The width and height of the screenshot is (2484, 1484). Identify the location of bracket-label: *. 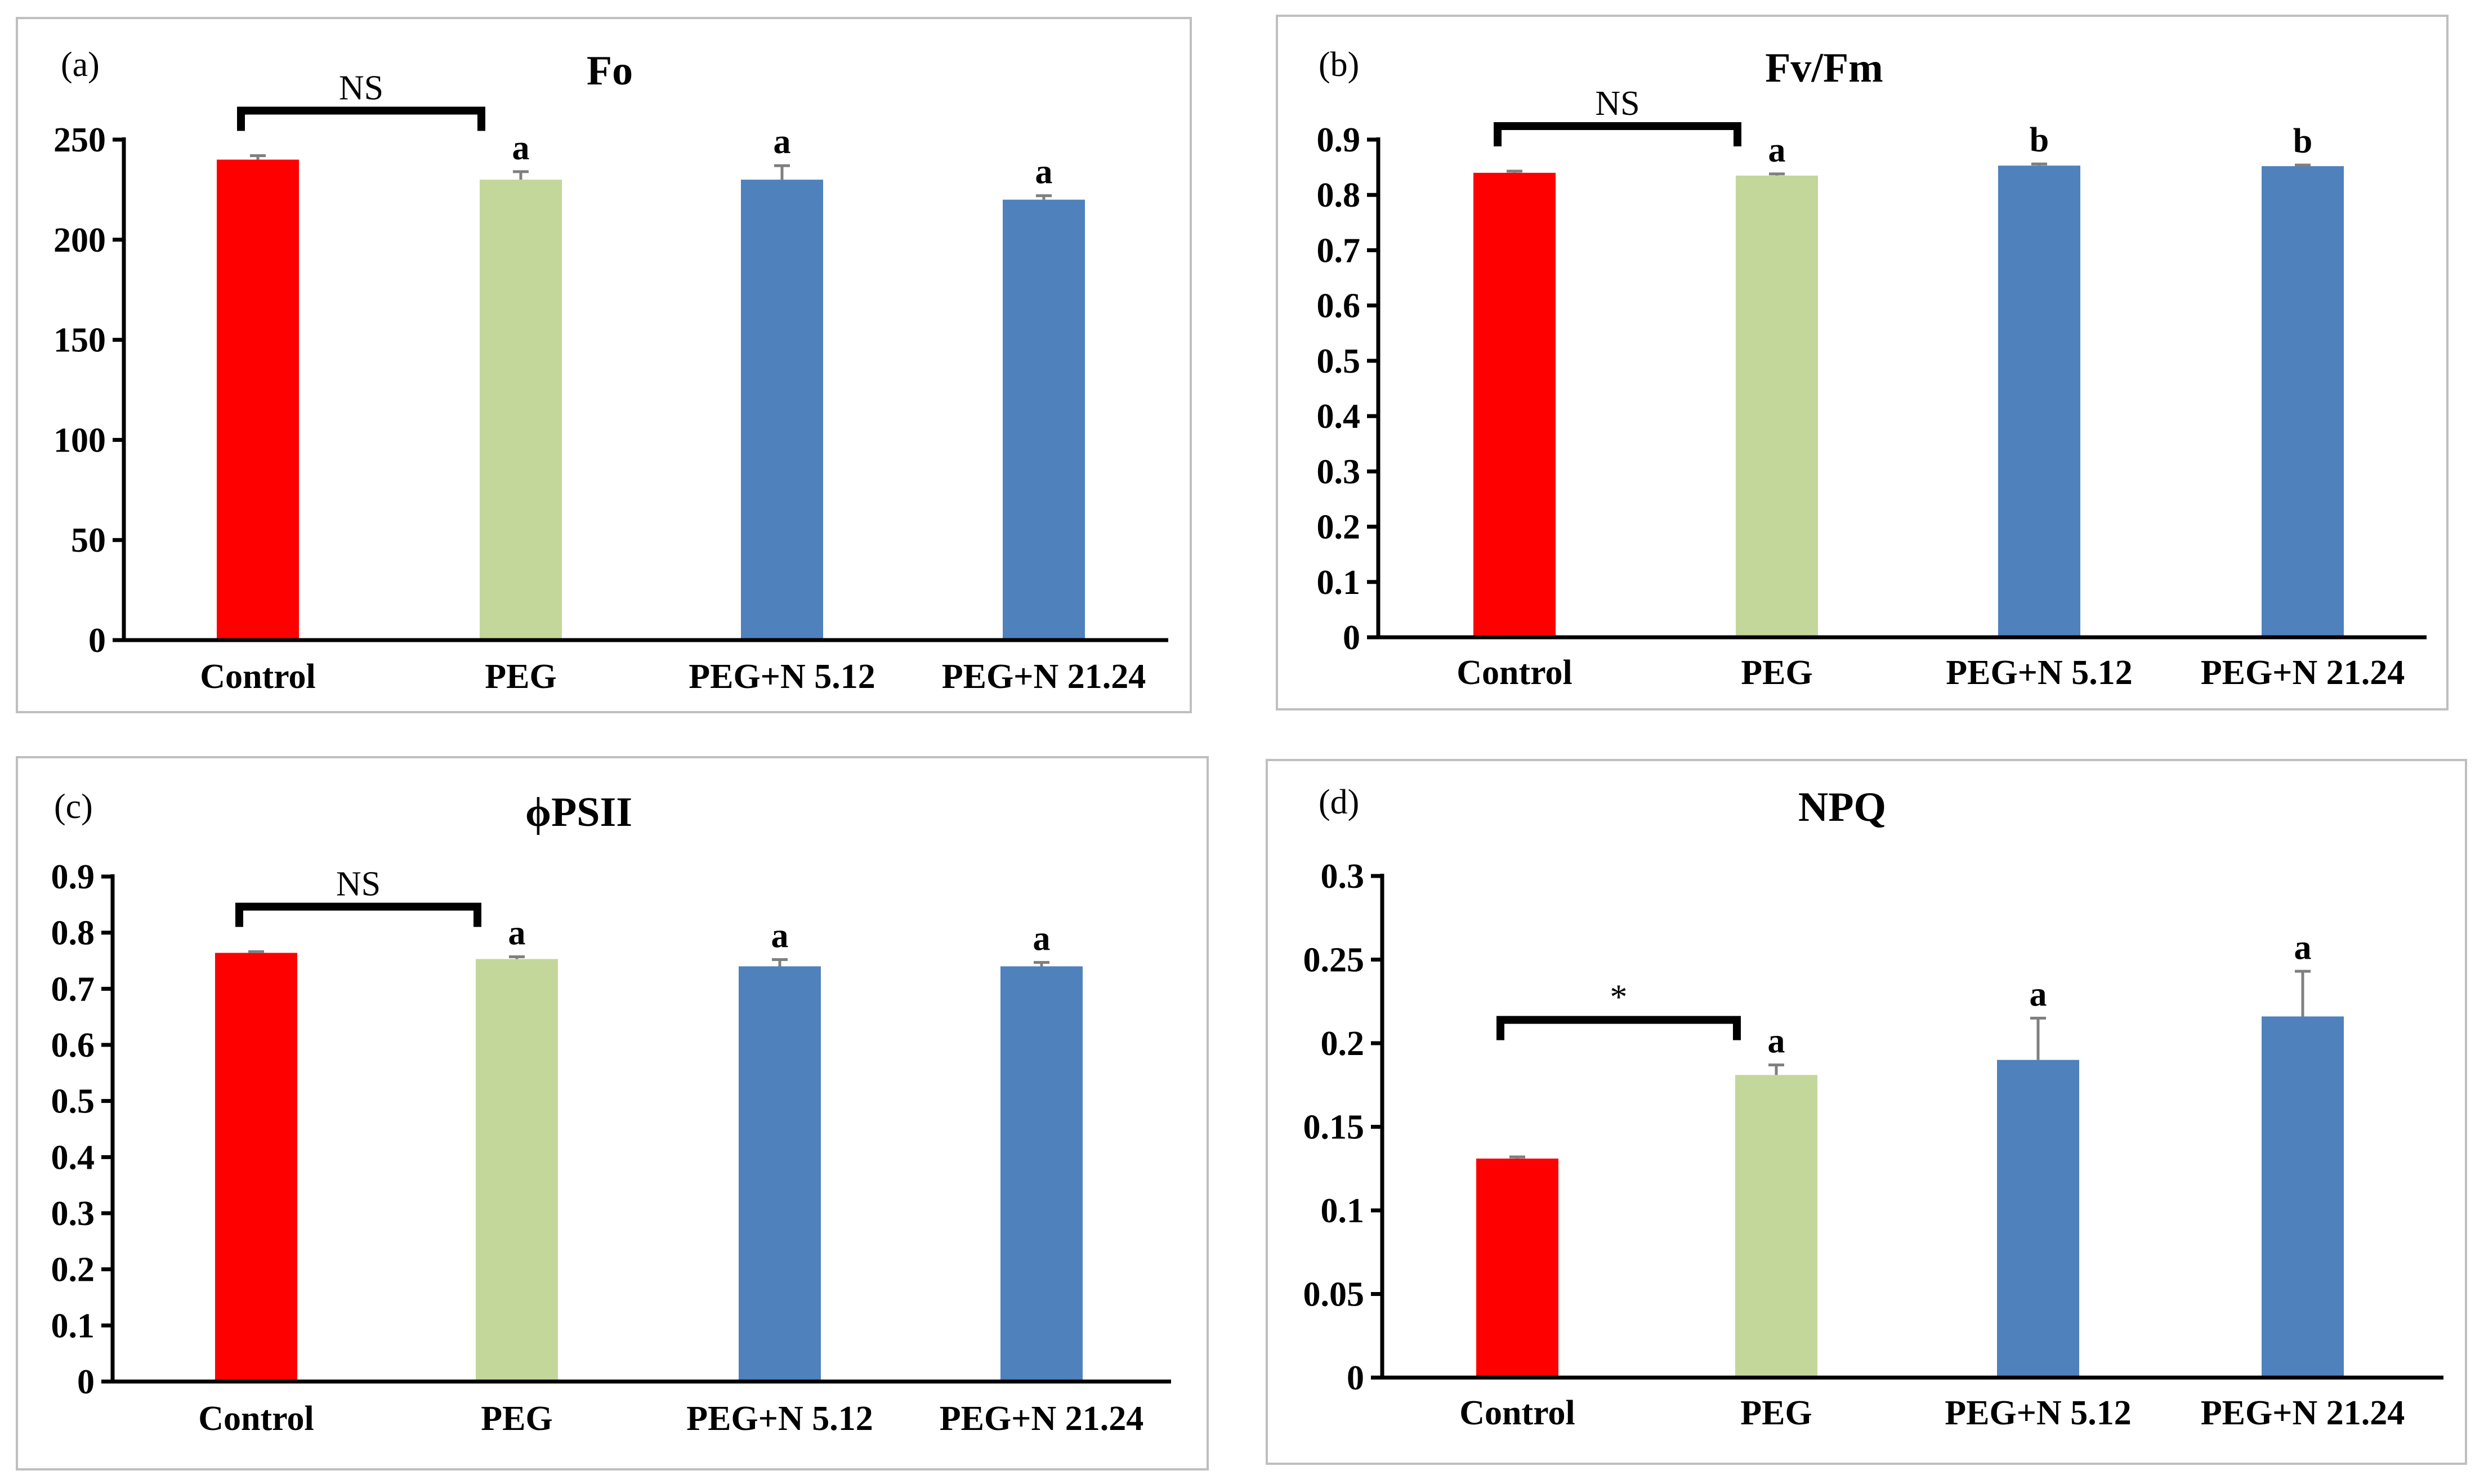
(1619, 997).